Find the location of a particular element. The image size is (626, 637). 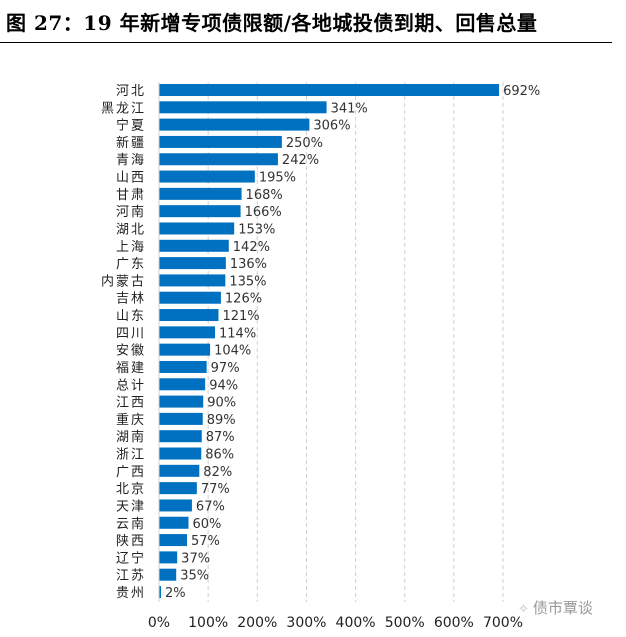

data-label: 67% is located at coordinates (210, 506).